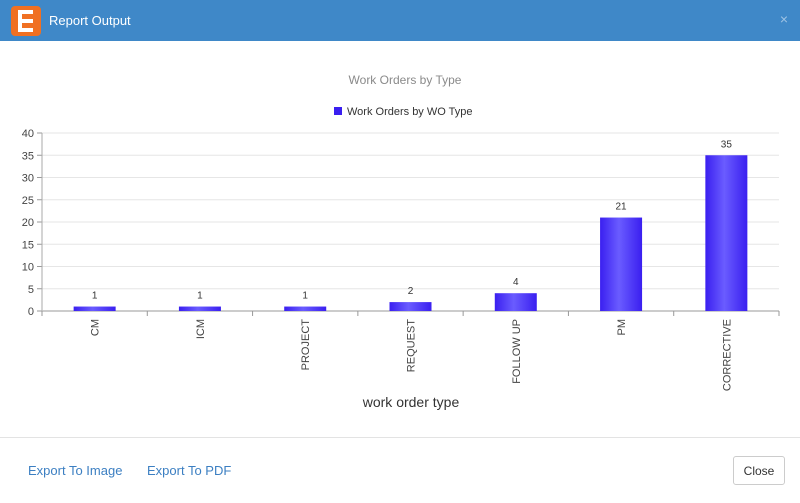 The image size is (800, 503). I want to click on y-tick-label: 20, so click(28, 223).